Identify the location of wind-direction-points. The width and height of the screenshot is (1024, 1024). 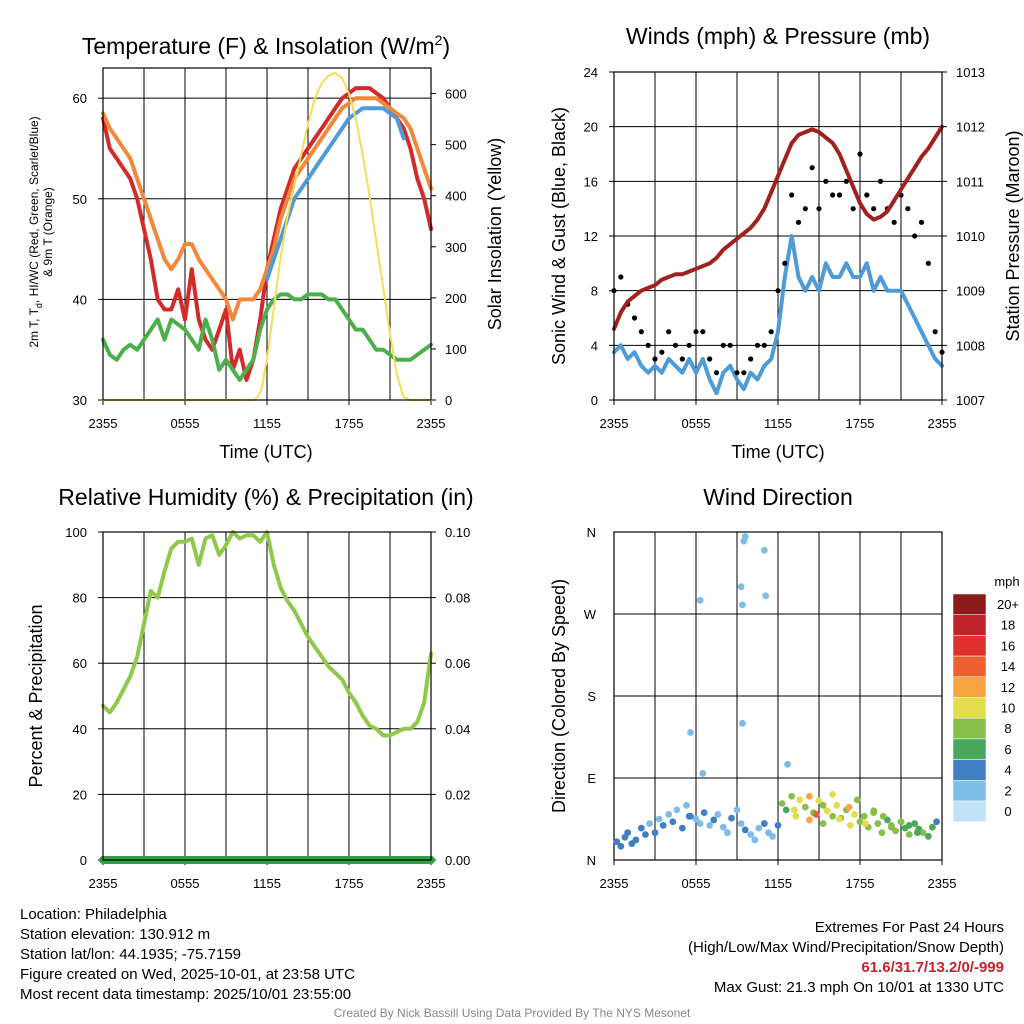
(776, 691).